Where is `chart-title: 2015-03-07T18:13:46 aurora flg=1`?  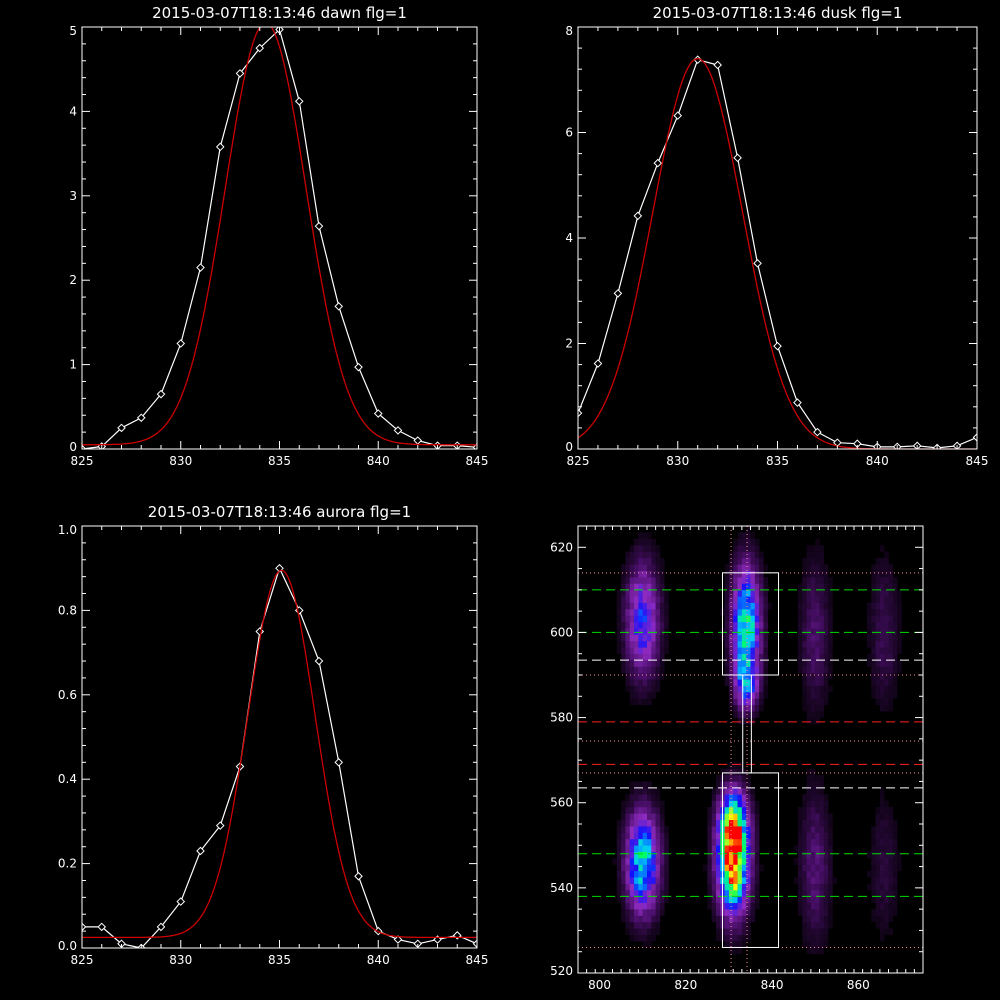
chart-title: 2015-03-07T18:13:46 aurora flg=1 is located at coordinates (279, 512).